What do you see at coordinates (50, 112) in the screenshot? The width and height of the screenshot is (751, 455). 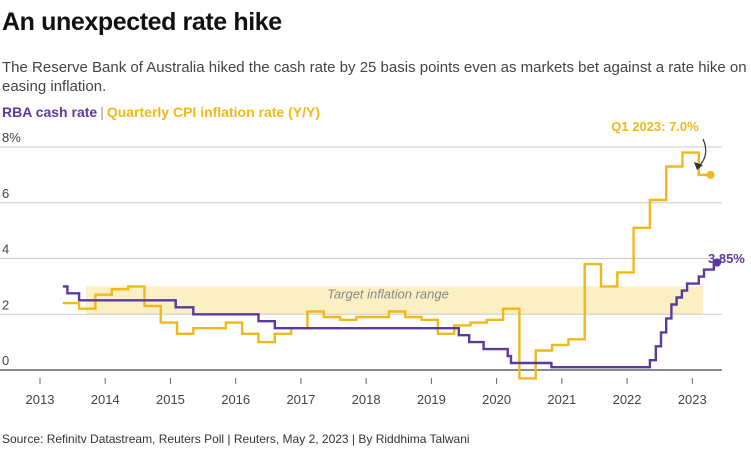 I see `legend-rba: RBA cash rate` at bounding box center [50, 112].